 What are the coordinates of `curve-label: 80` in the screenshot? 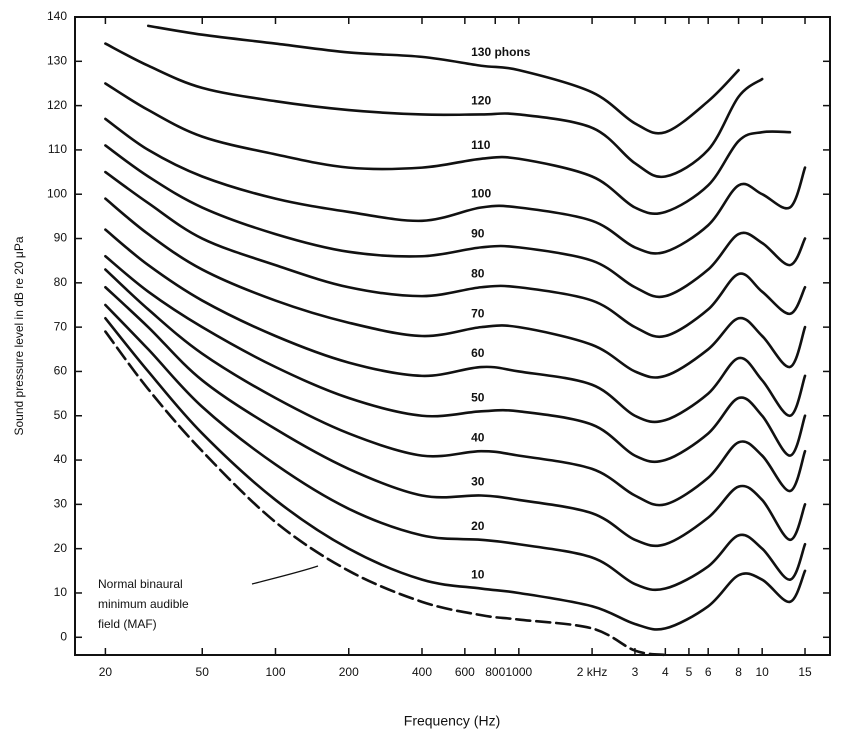 It's located at (478, 273).